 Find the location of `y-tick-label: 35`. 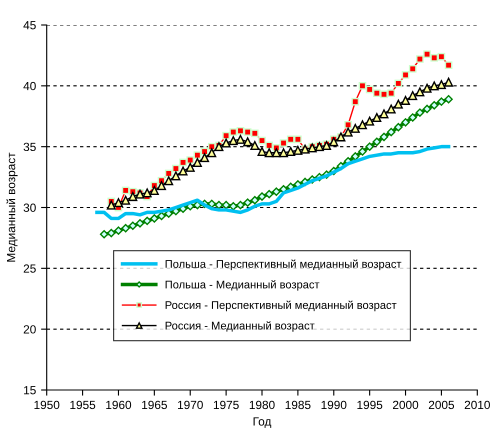

y-tick-label: 35 is located at coordinates (30, 147).